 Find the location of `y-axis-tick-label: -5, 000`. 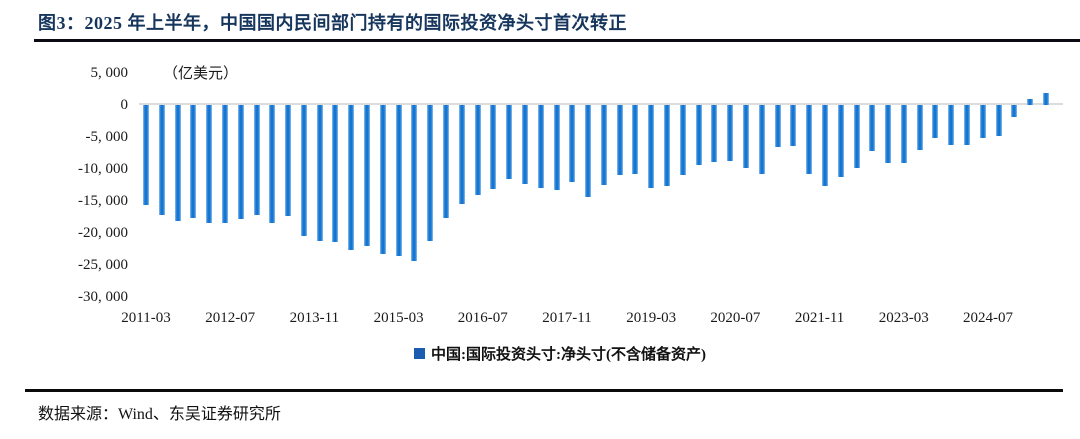

y-axis-tick-label: -5, 000 is located at coordinates (107, 136).